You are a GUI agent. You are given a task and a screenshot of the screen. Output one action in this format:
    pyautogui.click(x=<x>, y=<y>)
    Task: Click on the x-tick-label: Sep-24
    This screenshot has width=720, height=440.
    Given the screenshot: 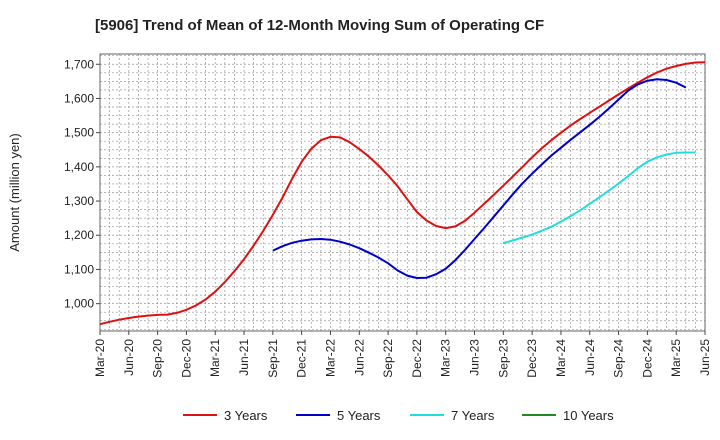 What is the action you would take?
    pyautogui.click(x=619, y=358)
    